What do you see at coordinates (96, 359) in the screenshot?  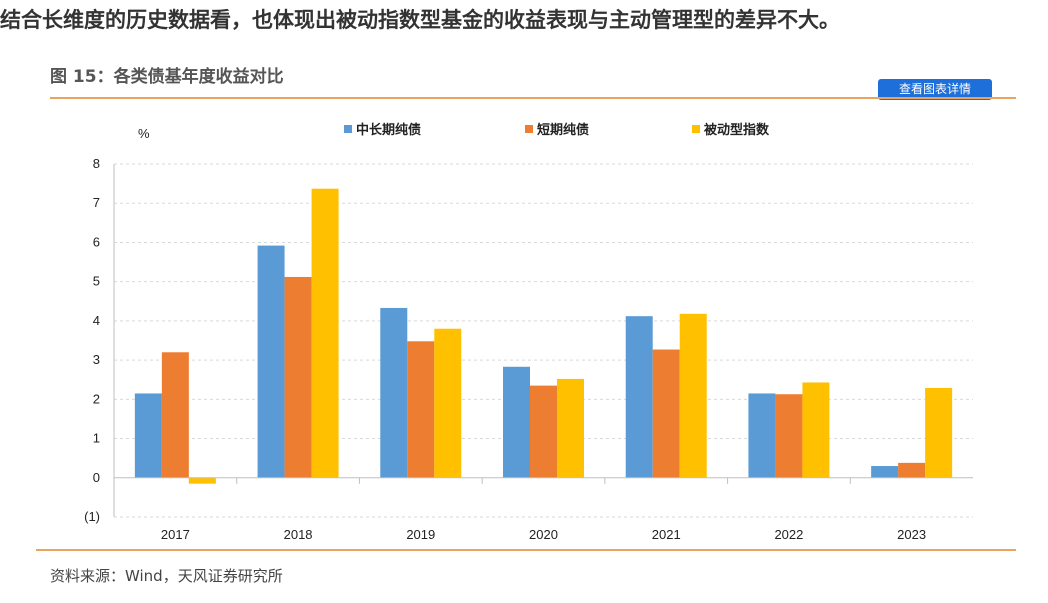 I see `y-tick-label: 3` at bounding box center [96, 359].